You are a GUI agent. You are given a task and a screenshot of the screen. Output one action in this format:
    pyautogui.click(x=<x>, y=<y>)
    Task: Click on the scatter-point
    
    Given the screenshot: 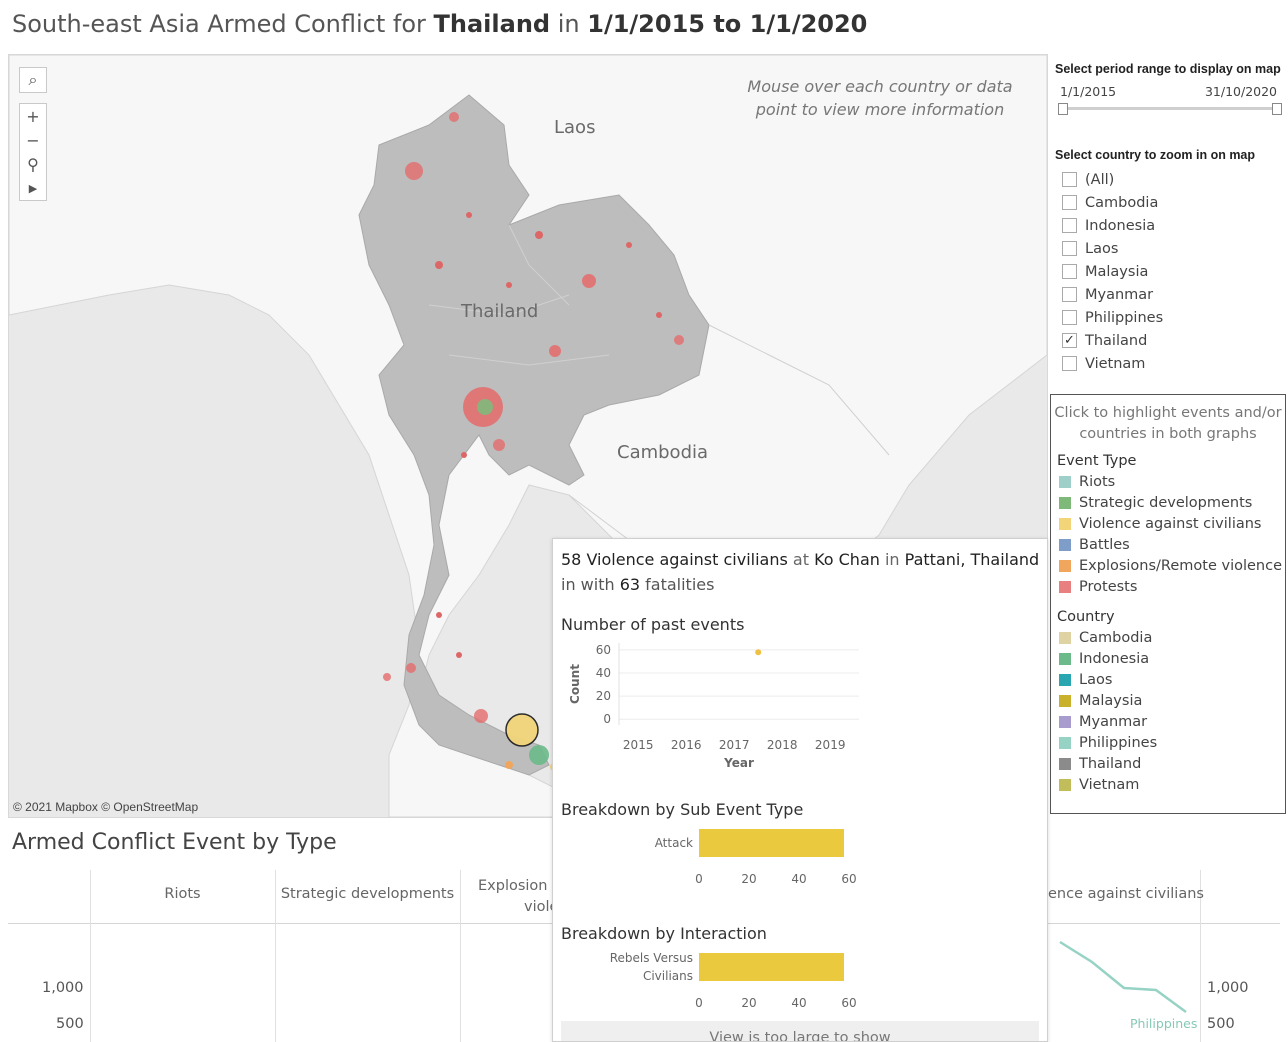 What is the action you would take?
    pyautogui.click(x=758, y=652)
    